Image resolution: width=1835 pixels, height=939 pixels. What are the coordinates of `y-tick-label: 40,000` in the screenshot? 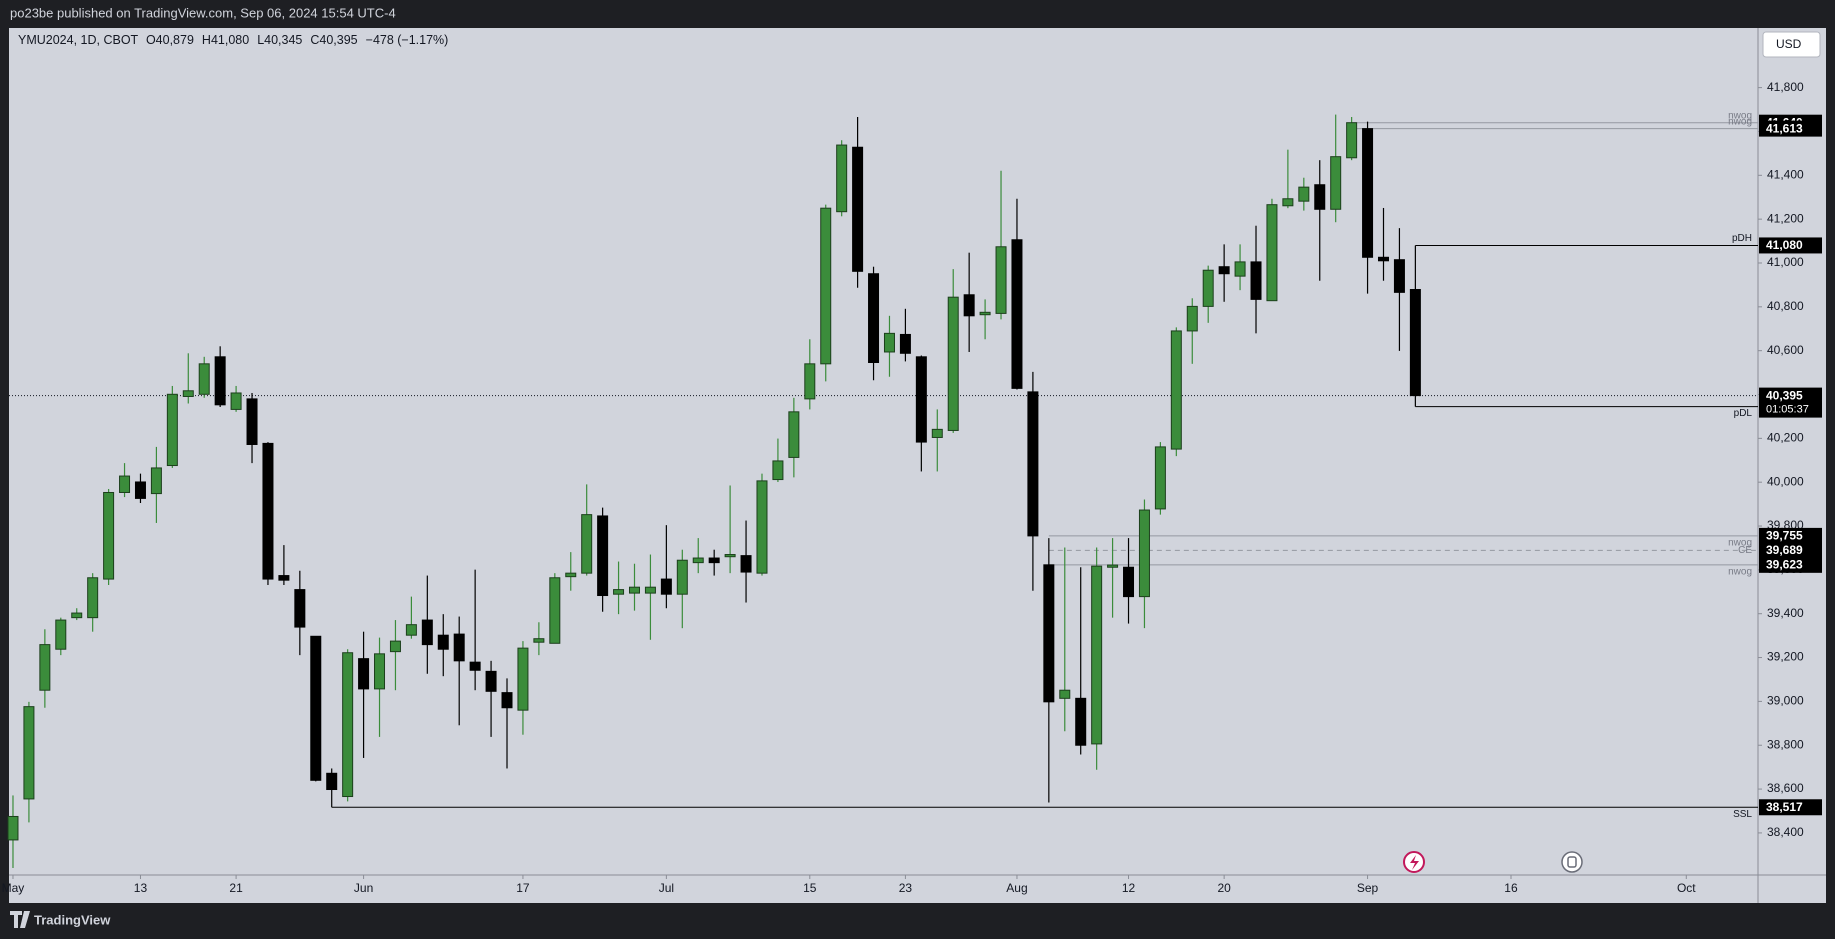 It's located at (1785, 481).